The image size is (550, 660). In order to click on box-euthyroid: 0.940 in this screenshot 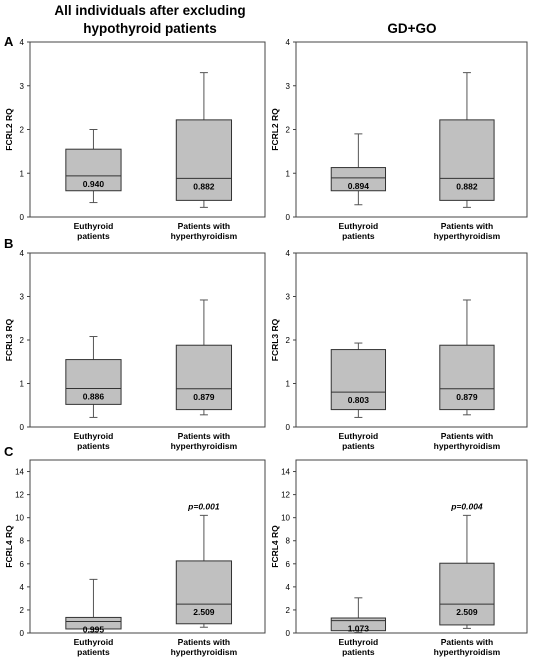, I will do `click(93, 166)`.